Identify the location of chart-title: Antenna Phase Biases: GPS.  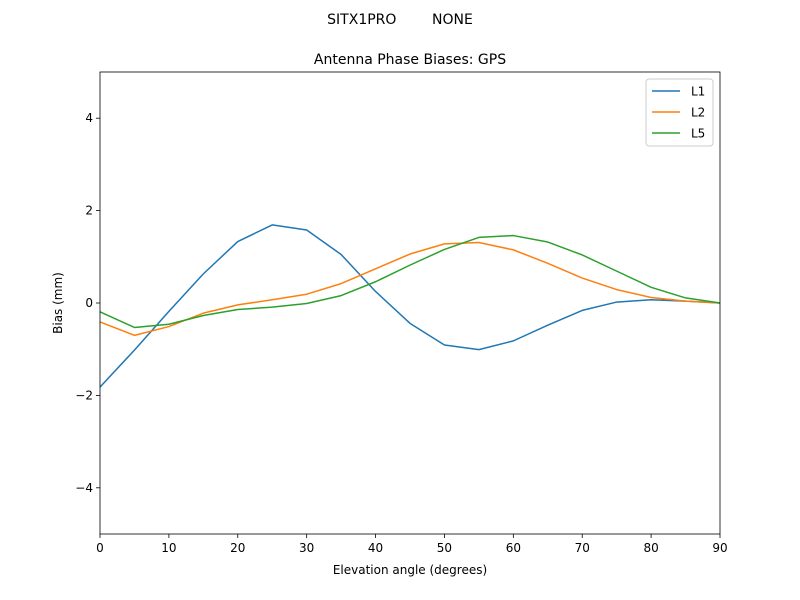
(410, 60).